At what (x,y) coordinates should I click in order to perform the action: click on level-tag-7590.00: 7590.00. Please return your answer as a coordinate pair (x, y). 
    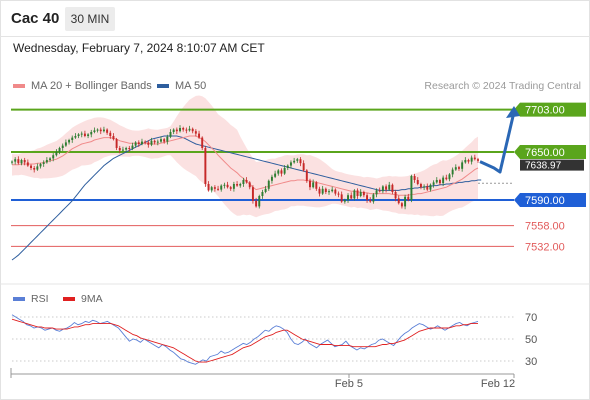
    Looking at the image, I should click on (550, 200).